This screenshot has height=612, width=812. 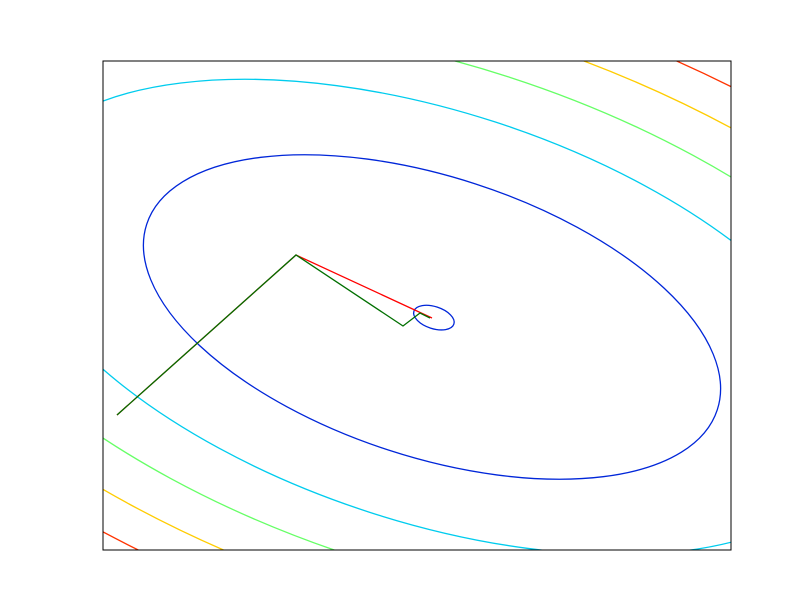 I want to click on optimizer-path, so click(x=273, y=335).